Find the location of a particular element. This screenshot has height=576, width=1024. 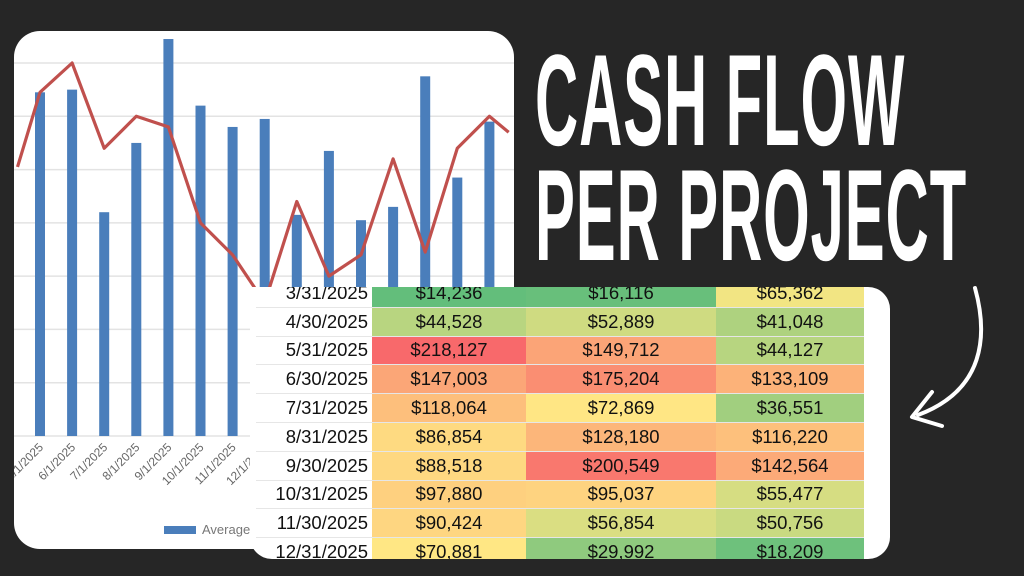

table-row: 7/31/2025 $118,064 $72,869 $36,551 is located at coordinates (560, 408).